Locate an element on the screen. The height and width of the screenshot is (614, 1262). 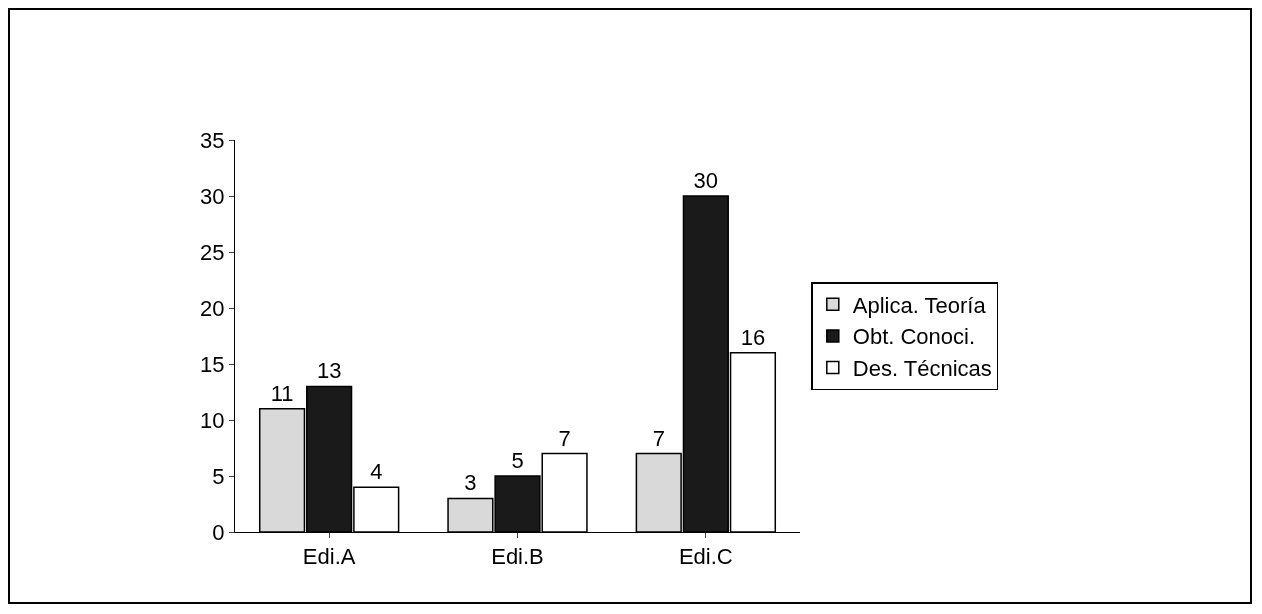
legend-label: Obt. Conoci. is located at coordinates (914, 337).